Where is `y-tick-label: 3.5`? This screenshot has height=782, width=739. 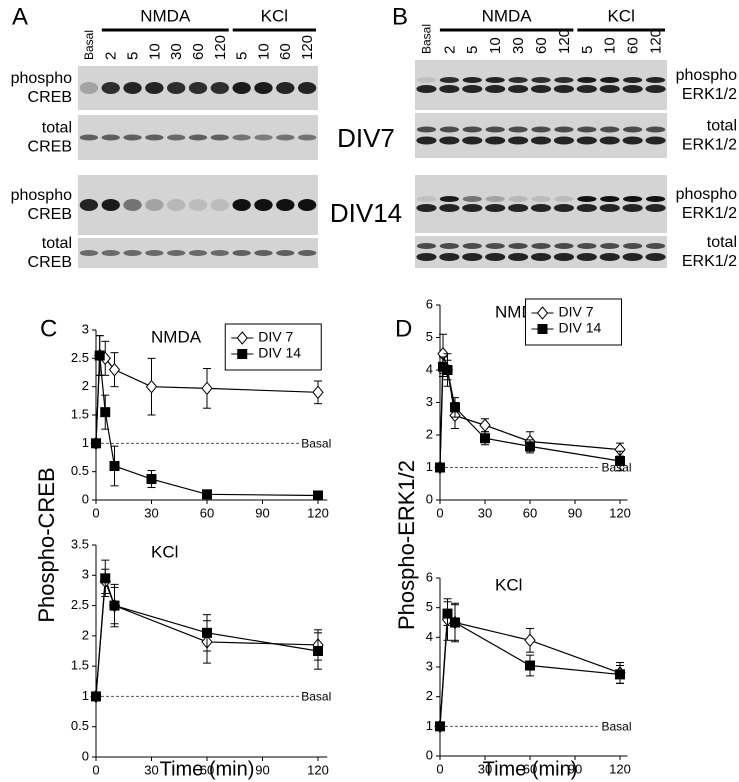 y-tick-label: 3.5 is located at coordinates (80, 543).